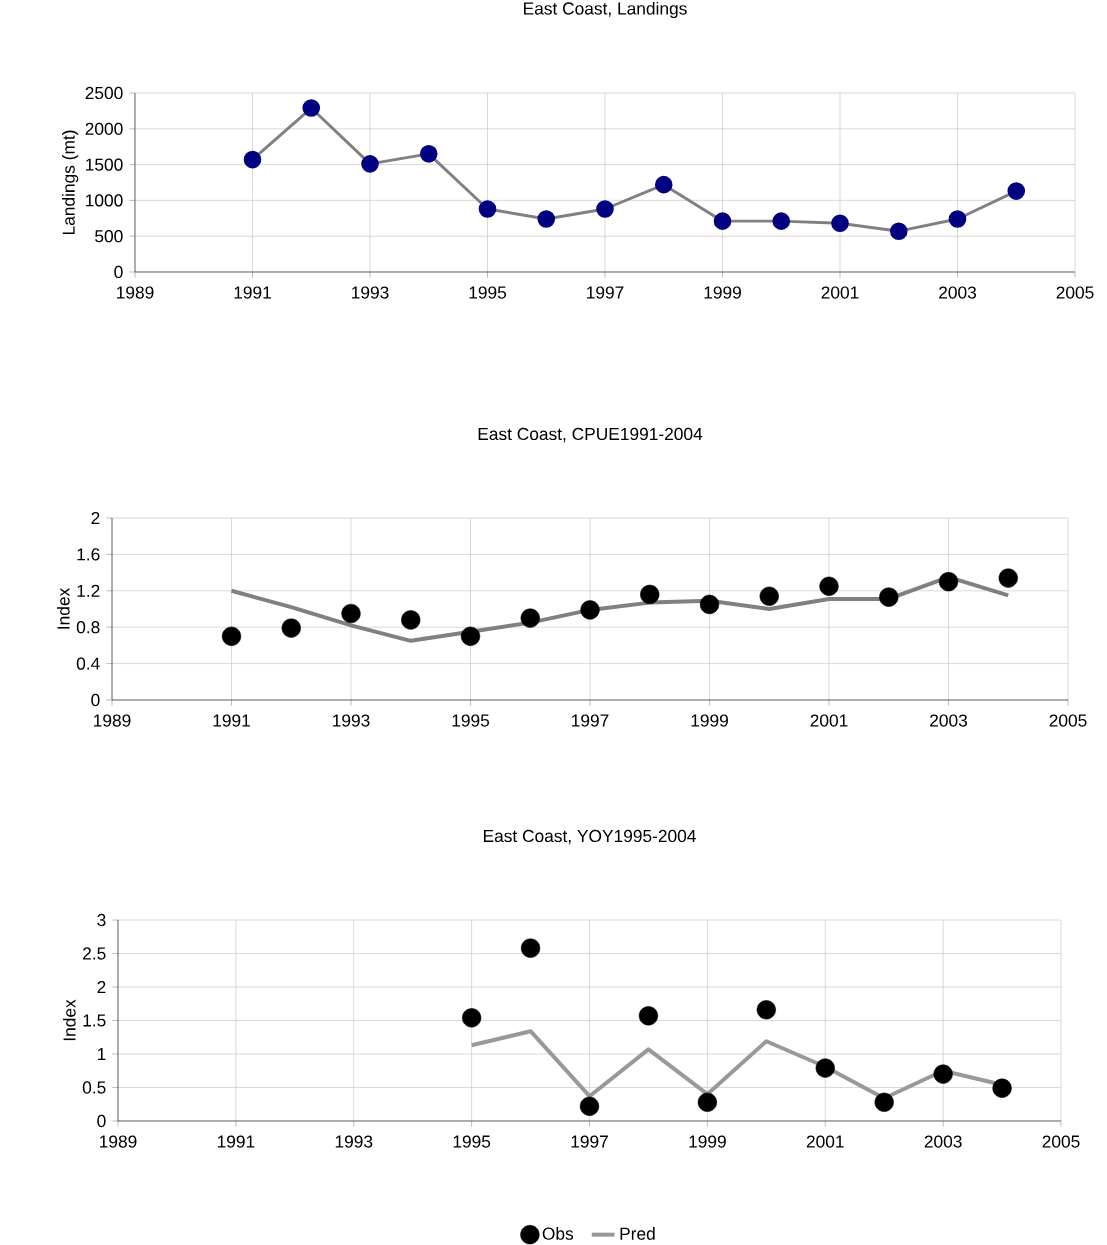 The image size is (1107, 1245). What do you see at coordinates (605, 10) in the screenshot?
I see `chart-title: East Coast, Landings` at bounding box center [605, 10].